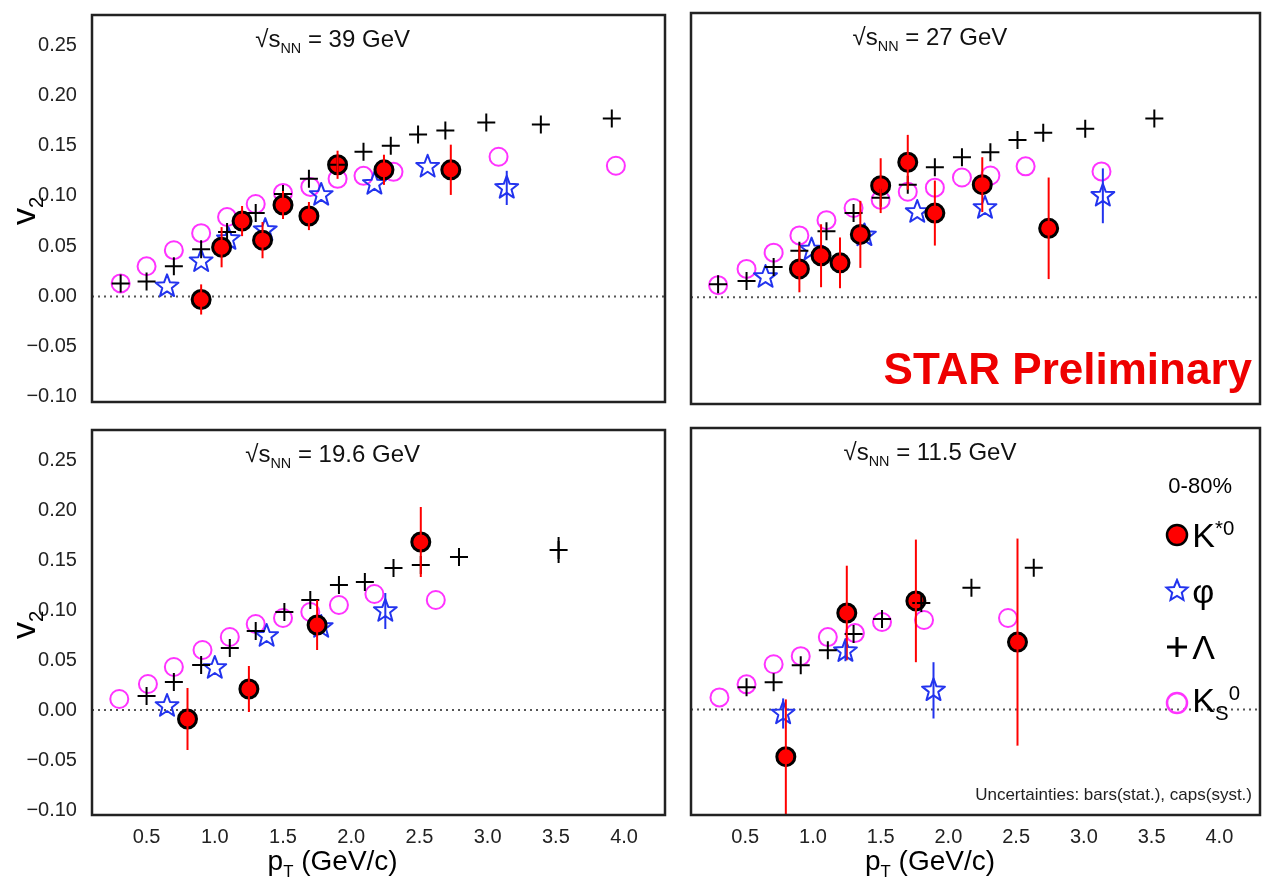  I want to click on legend-label: K$^{*0}$, so click(1213, 535).